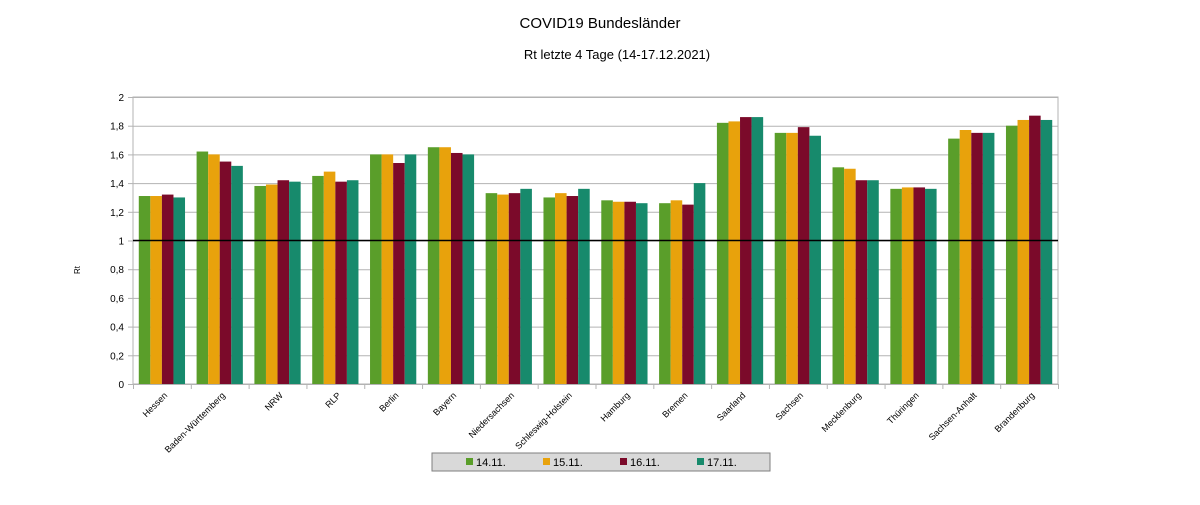  I want to click on legend-label: 14.11., so click(491, 463).